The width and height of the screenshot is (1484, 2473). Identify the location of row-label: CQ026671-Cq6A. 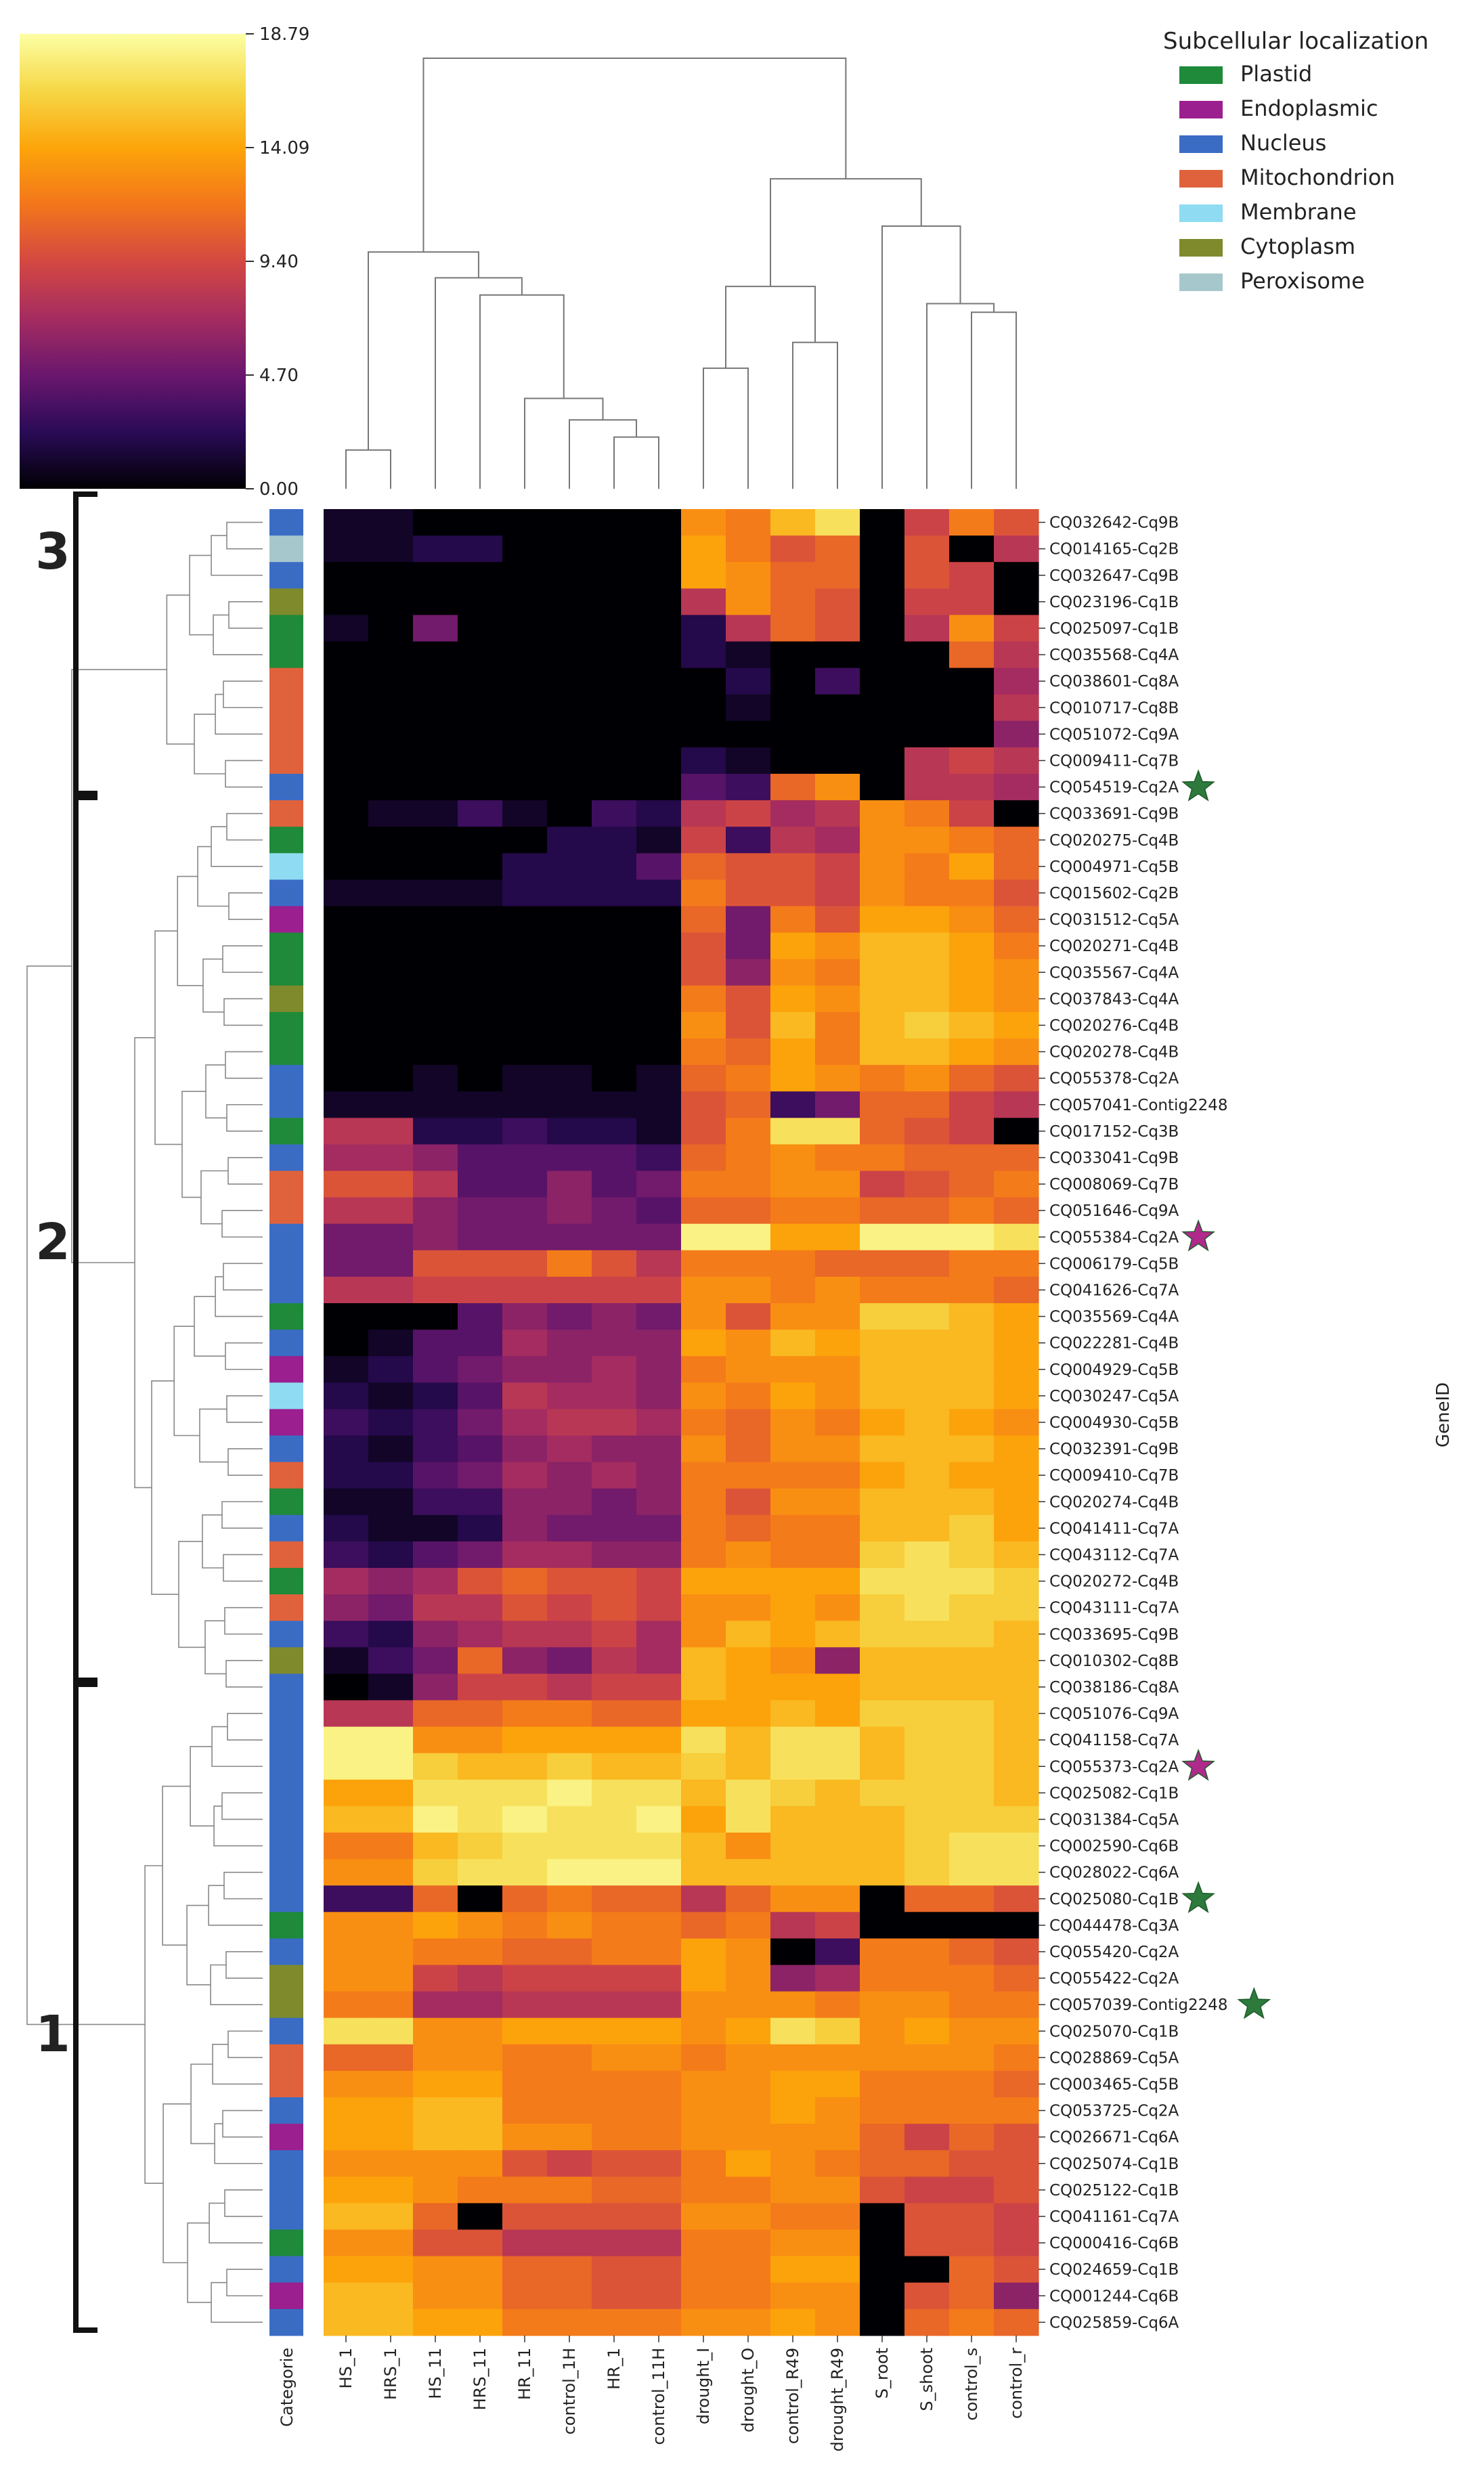
(1114, 2138).